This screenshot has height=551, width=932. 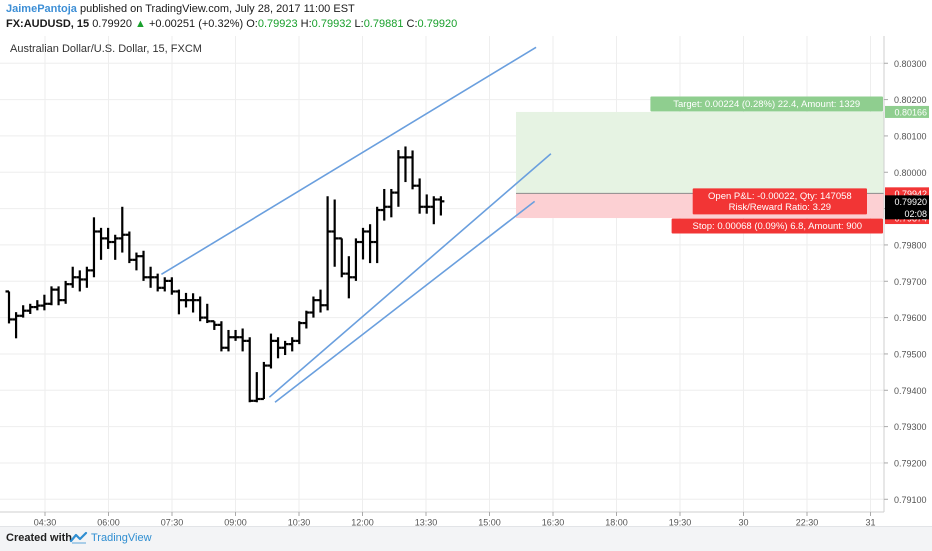 What do you see at coordinates (700, 152) in the screenshot?
I see `profit-zone` at bounding box center [700, 152].